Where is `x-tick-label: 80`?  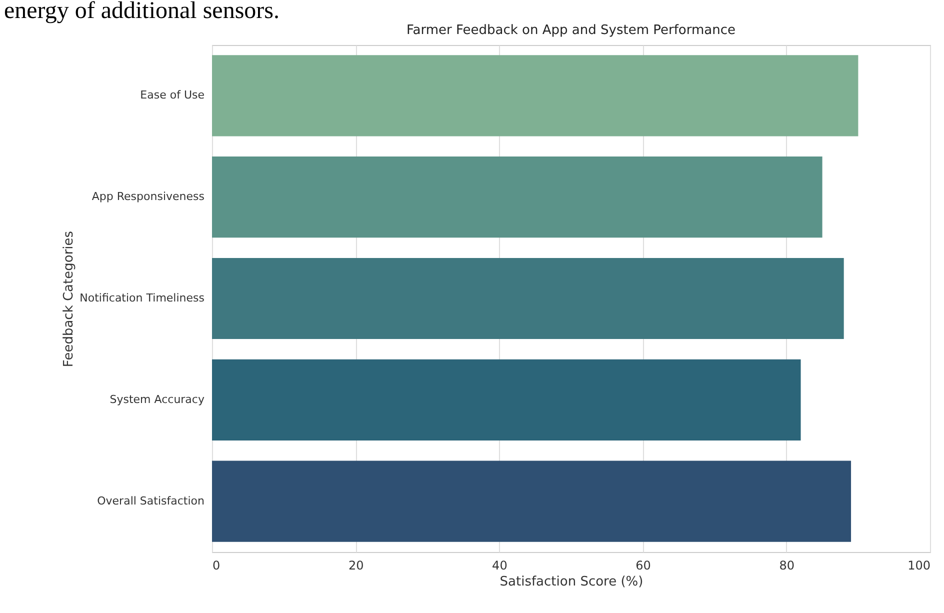
x-tick-label: 80 is located at coordinates (787, 565).